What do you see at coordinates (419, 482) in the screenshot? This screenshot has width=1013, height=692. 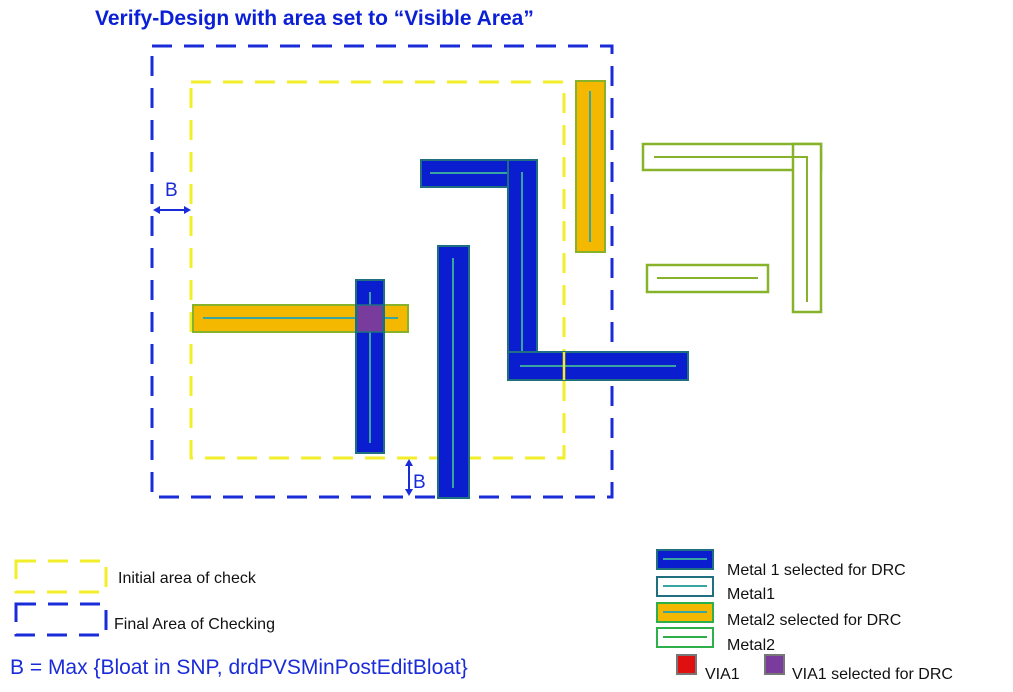 I see `bloat-label-bottom: B` at bounding box center [419, 482].